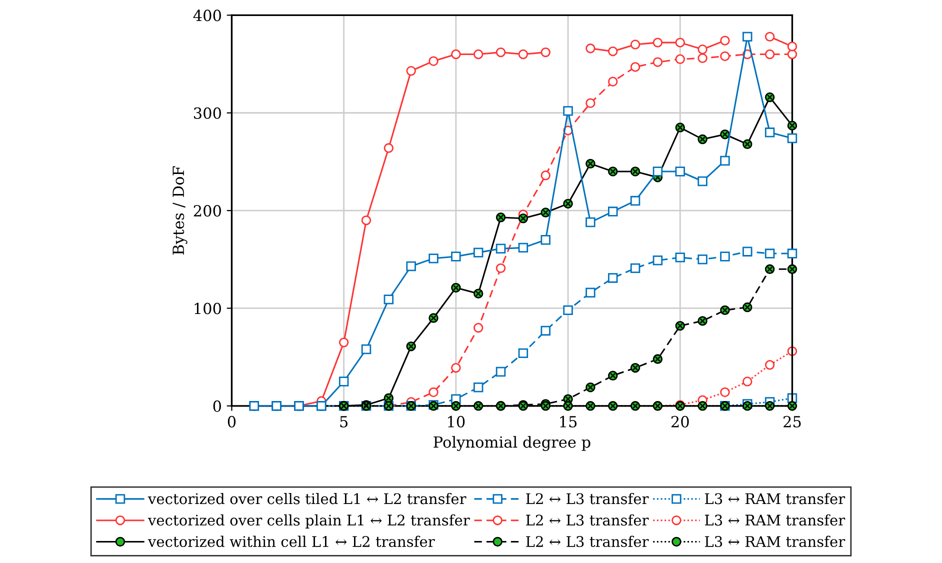 This screenshot has height=563, width=942. I want to click on legend-label: vectorized within cell L1 ↔ L2 transfer, so click(291, 542).